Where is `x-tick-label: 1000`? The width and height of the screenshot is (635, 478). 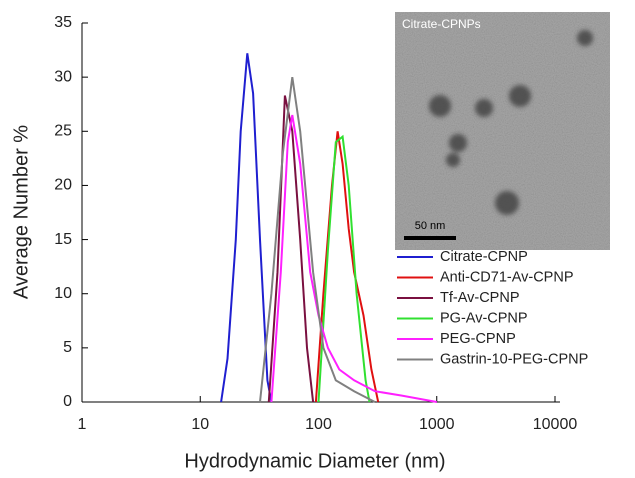
x-tick-label: 1000 is located at coordinates (437, 424).